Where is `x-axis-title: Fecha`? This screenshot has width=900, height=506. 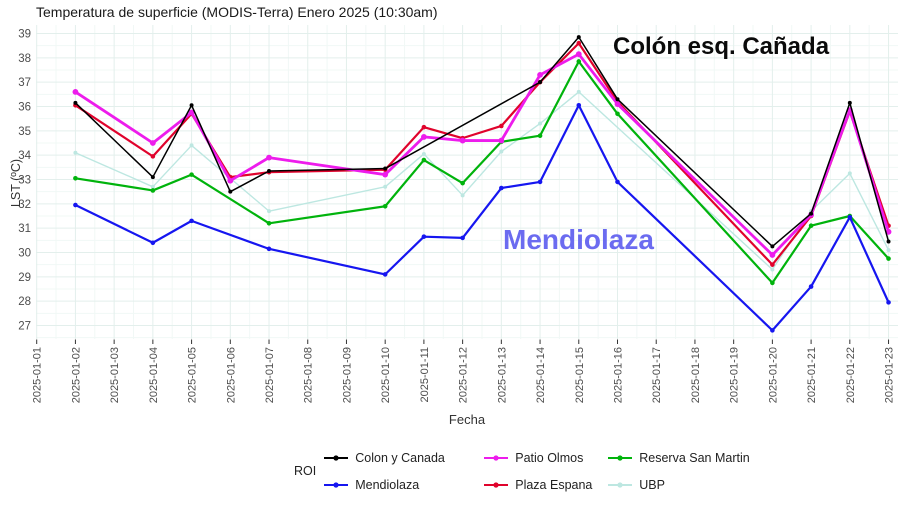 x-axis-title: Fecha is located at coordinates (467, 419).